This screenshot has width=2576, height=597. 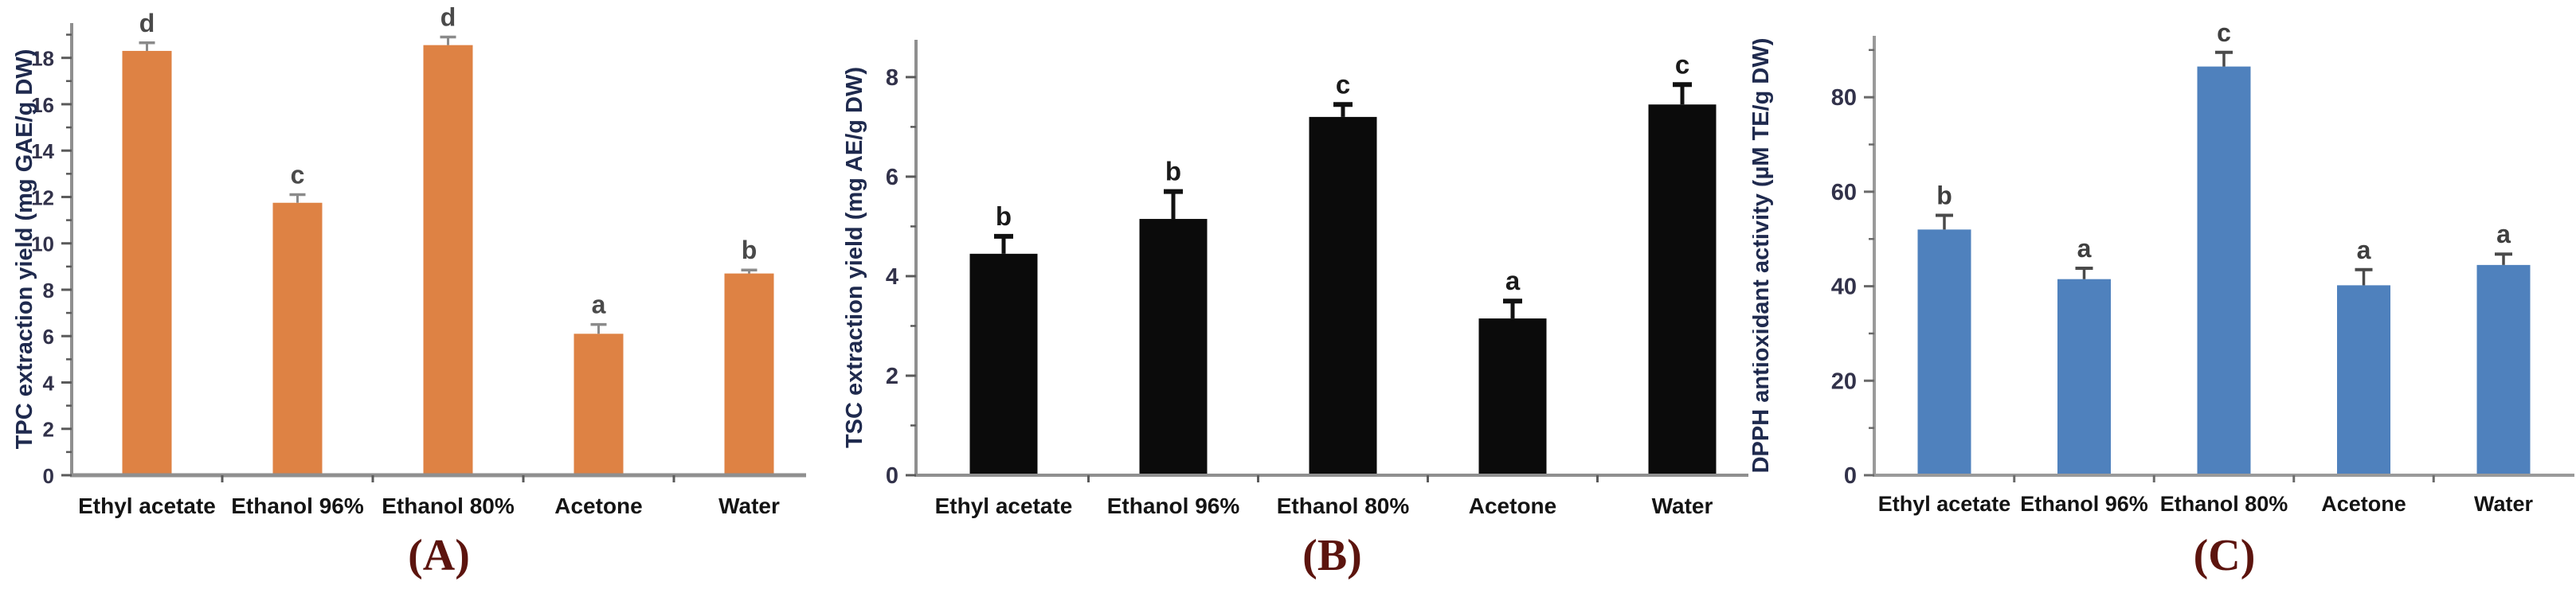 I want to click on sig-letter-1: c, so click(x=298, y=175).